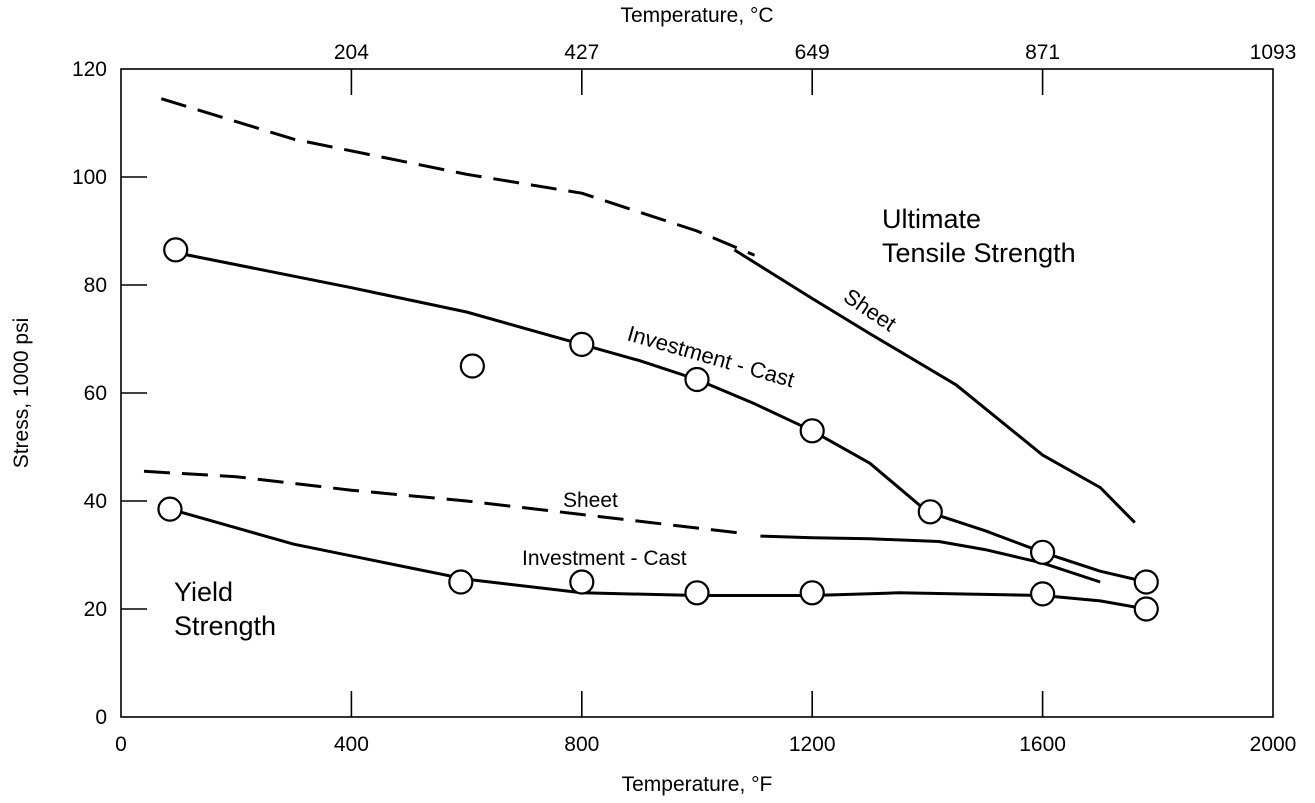 This screenshot has width=1315, height=803. I want to click on ys-sheet-label: Sheet, so click(590, 500).